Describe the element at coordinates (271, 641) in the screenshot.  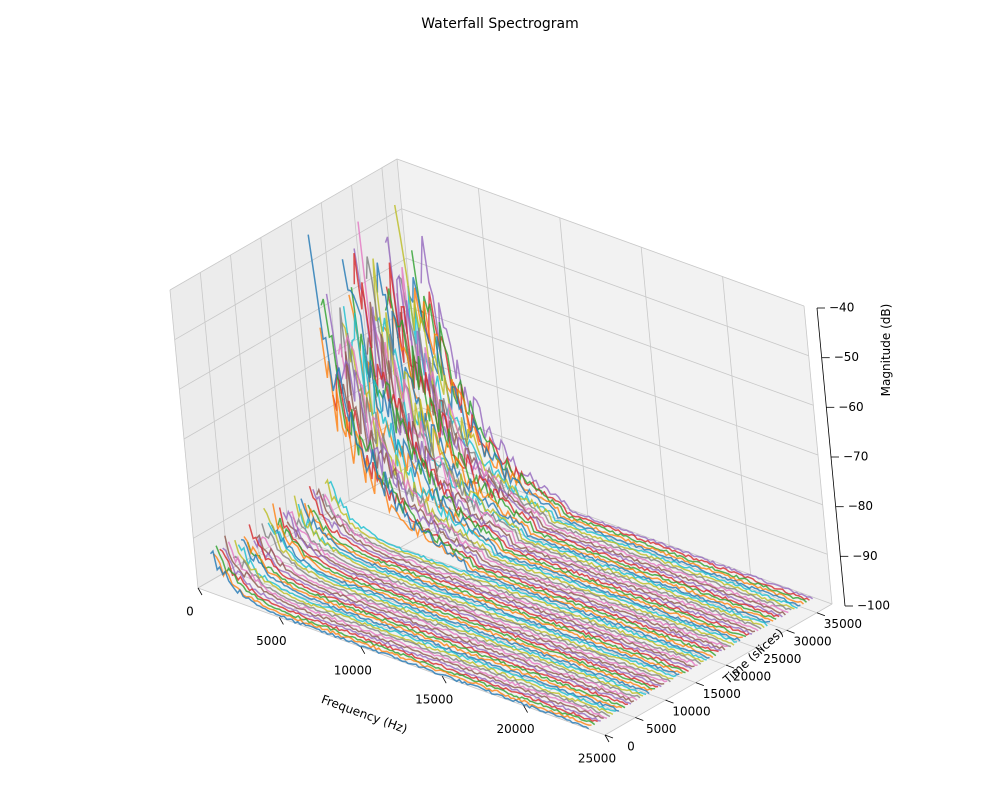
I see `x-tick-label: 5000` at that location.